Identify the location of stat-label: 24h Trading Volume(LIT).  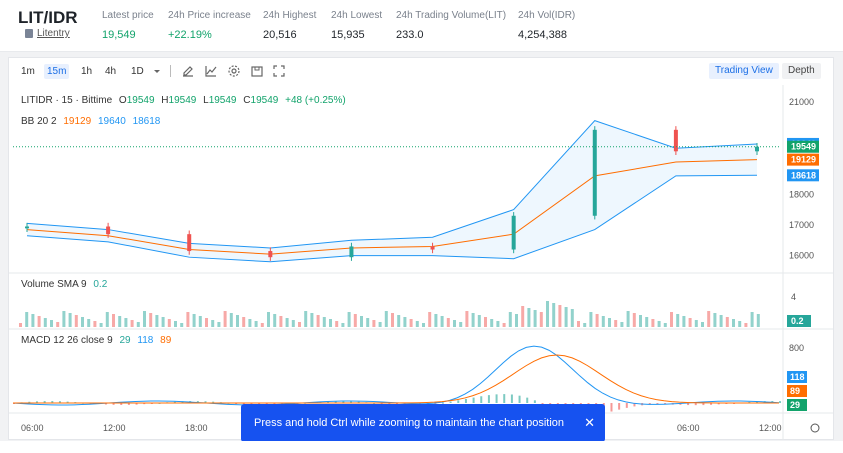
(451, 15).